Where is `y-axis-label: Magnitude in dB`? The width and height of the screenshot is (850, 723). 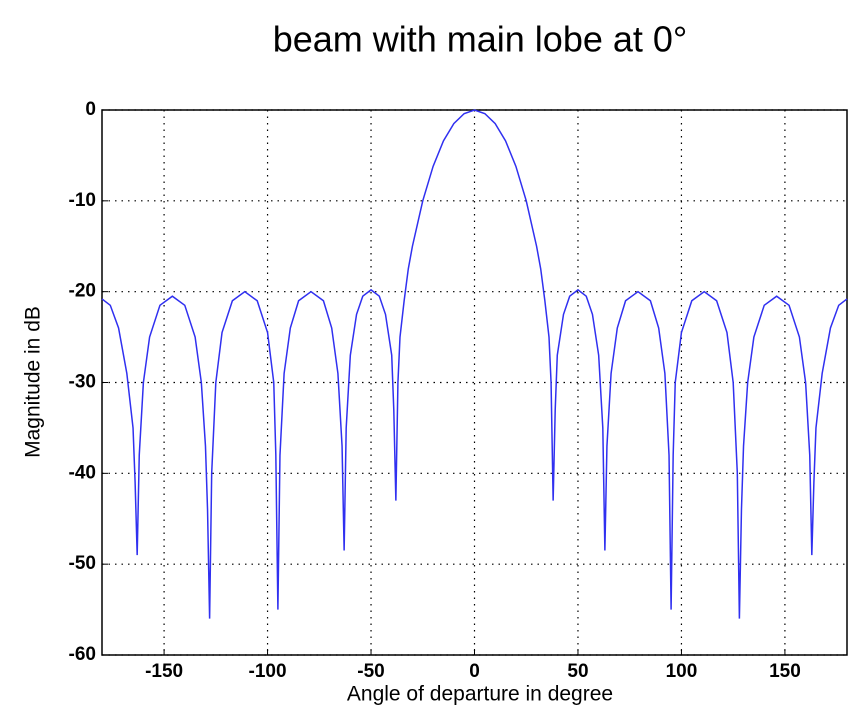 y-axis-label: Magnitude in dB is located at coordinates (33, 382).